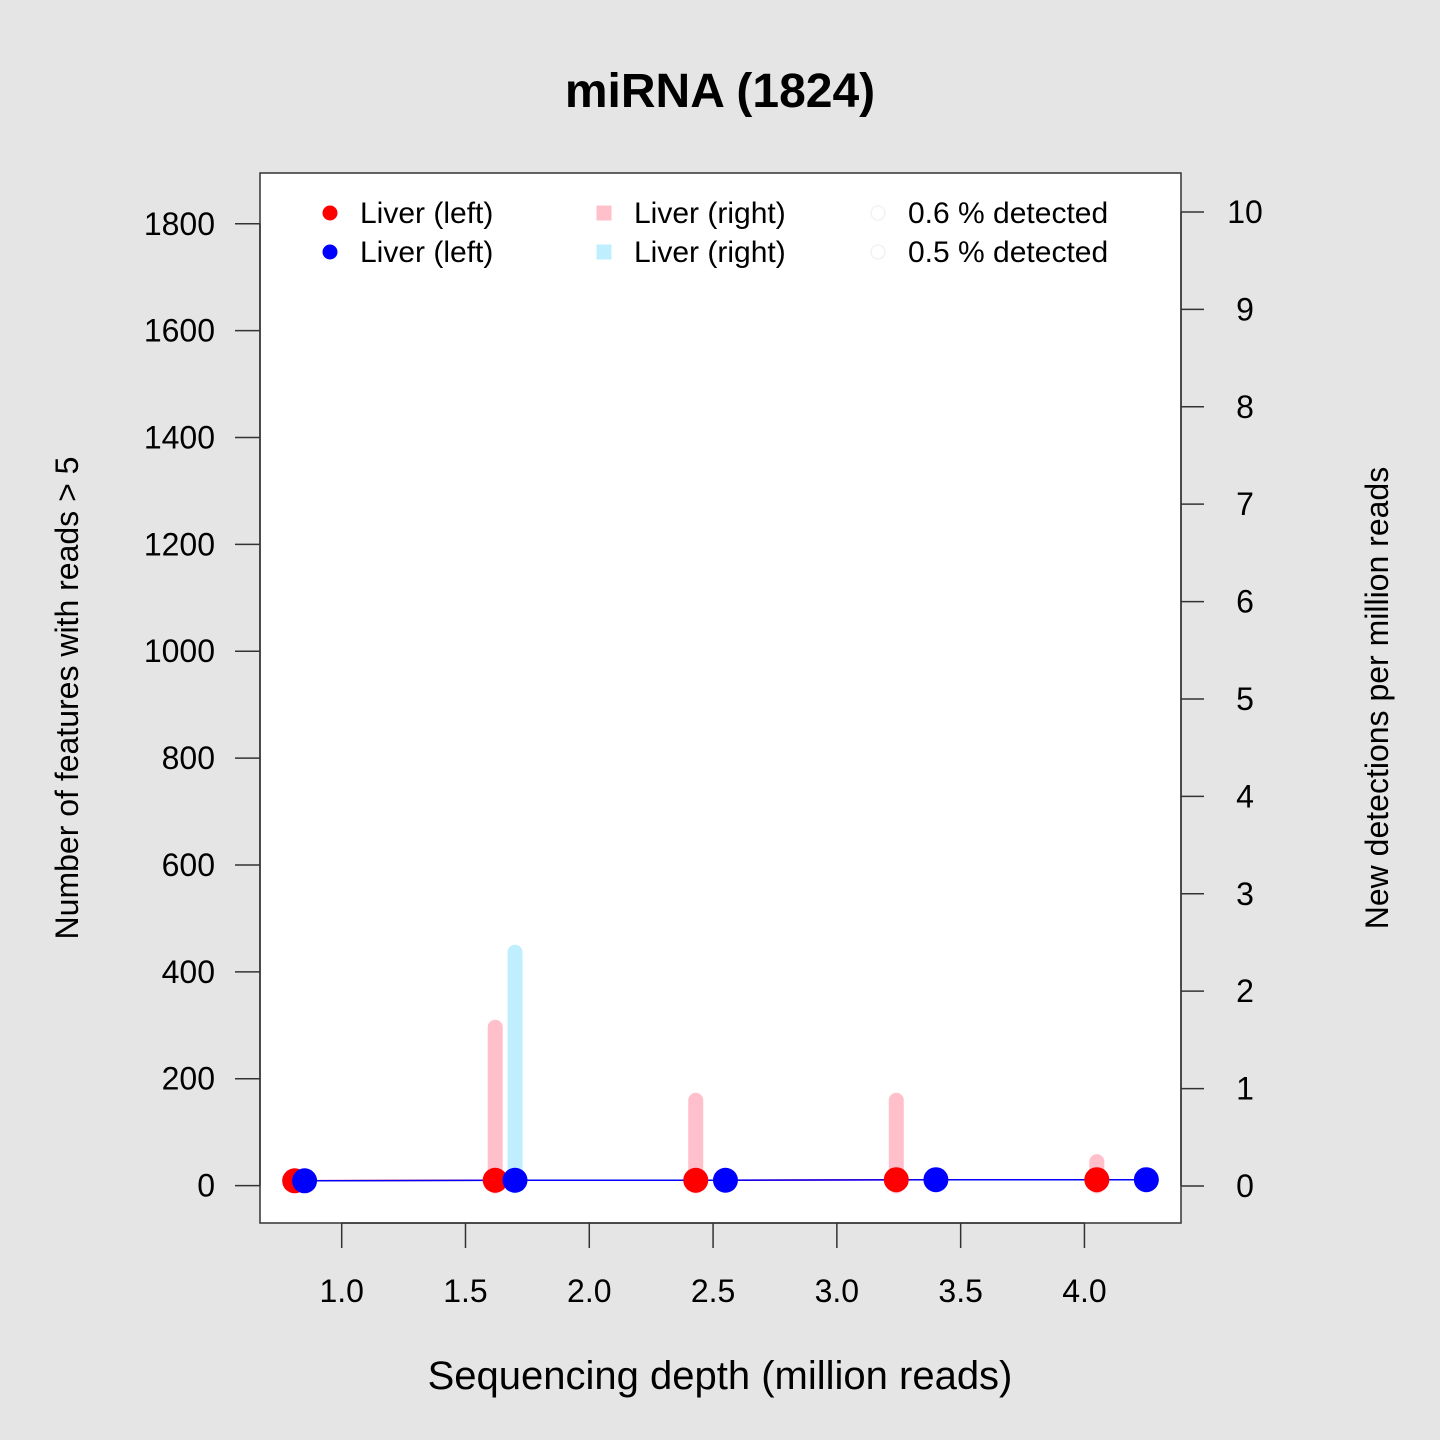  Describe the element at coordinates (179, 651) in the screenshot. I see `y-tick-label: 1000` at that location.